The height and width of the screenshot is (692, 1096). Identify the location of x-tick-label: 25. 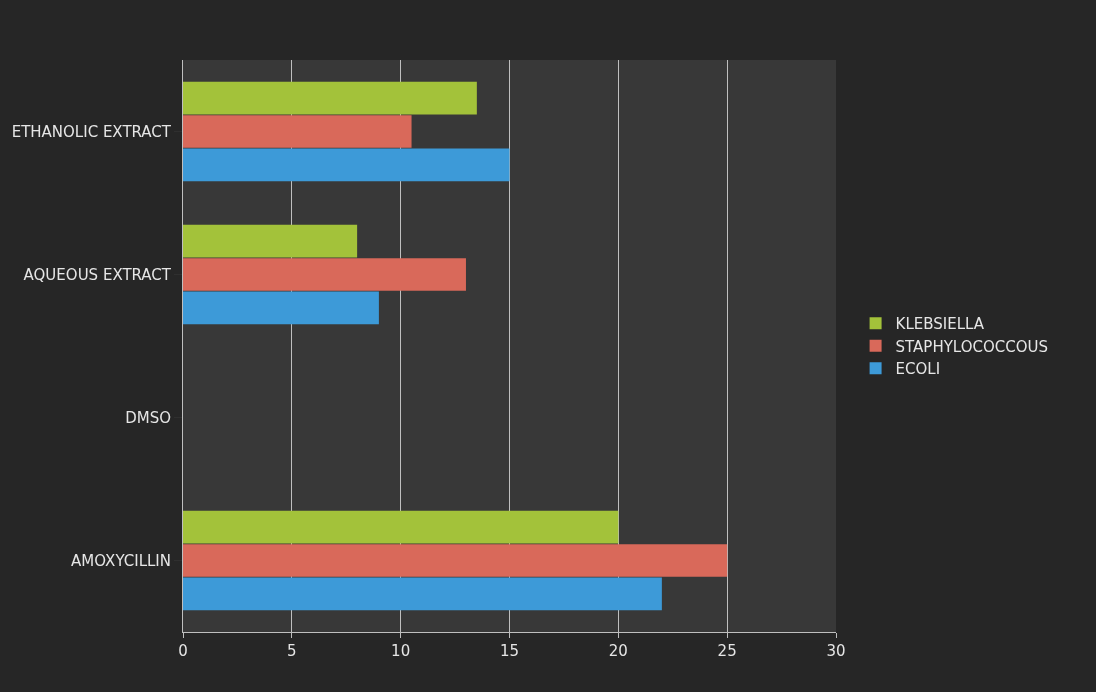
(727, 651).